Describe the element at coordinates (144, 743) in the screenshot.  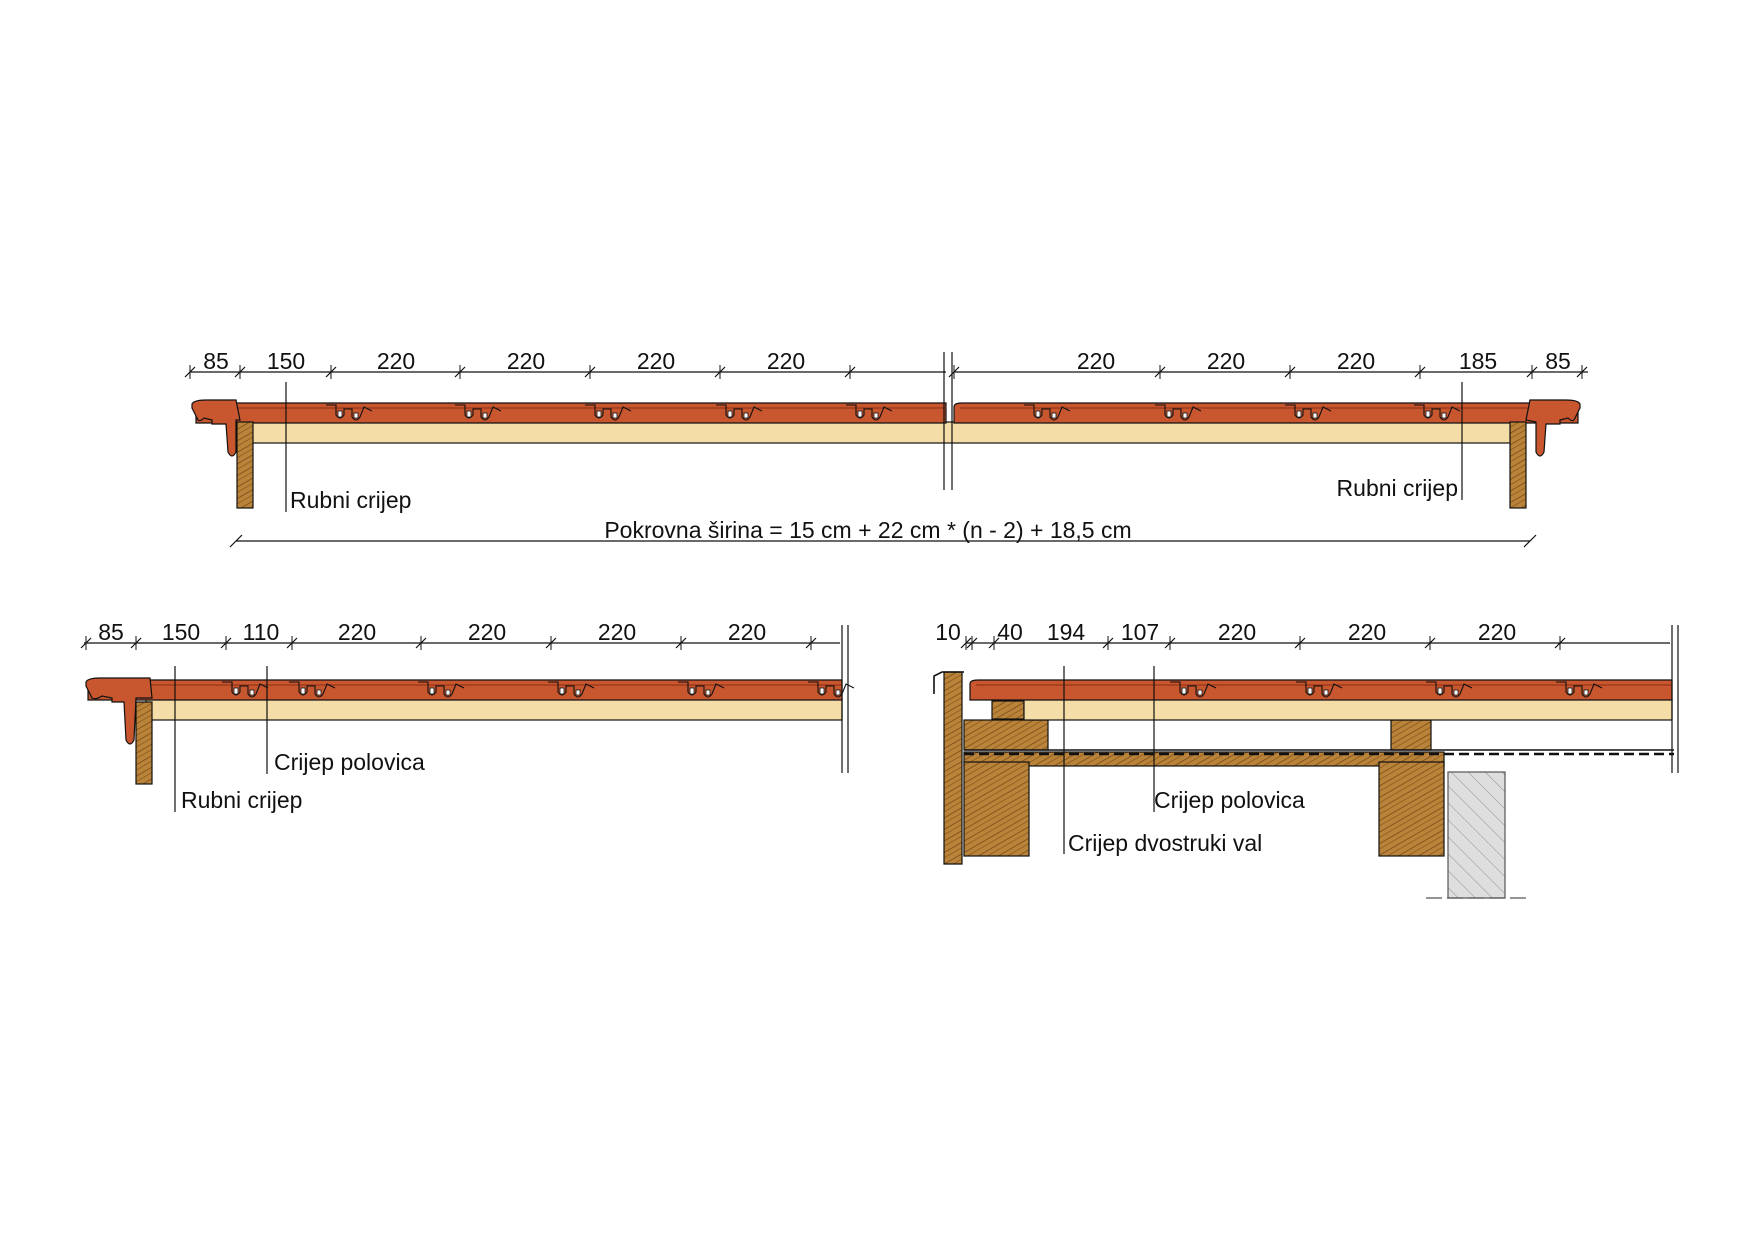
I see `timber-board` at that location.